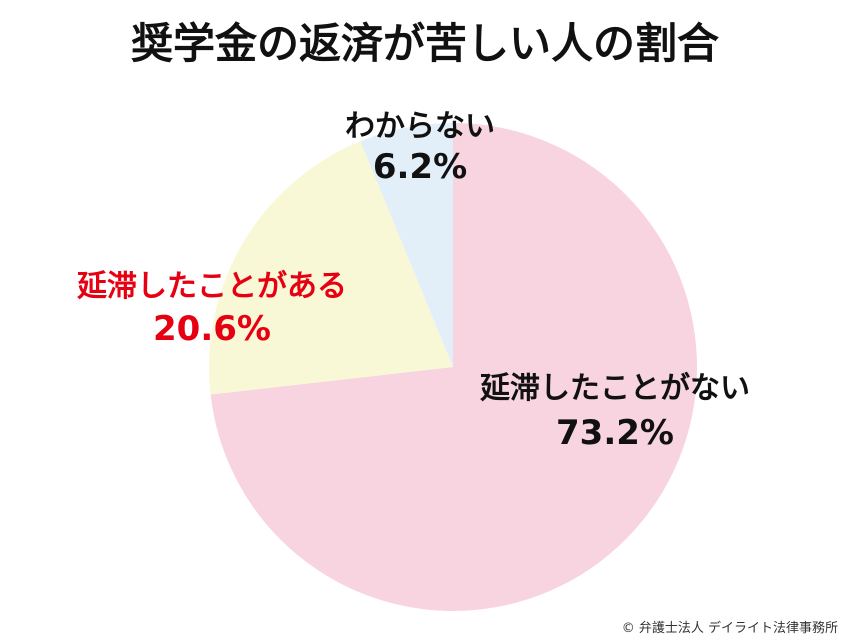 This screenshot has height=642, width=850. I want to click on chart-title: 奨学金の返済が苦しい人の割合, so click(425, 43).